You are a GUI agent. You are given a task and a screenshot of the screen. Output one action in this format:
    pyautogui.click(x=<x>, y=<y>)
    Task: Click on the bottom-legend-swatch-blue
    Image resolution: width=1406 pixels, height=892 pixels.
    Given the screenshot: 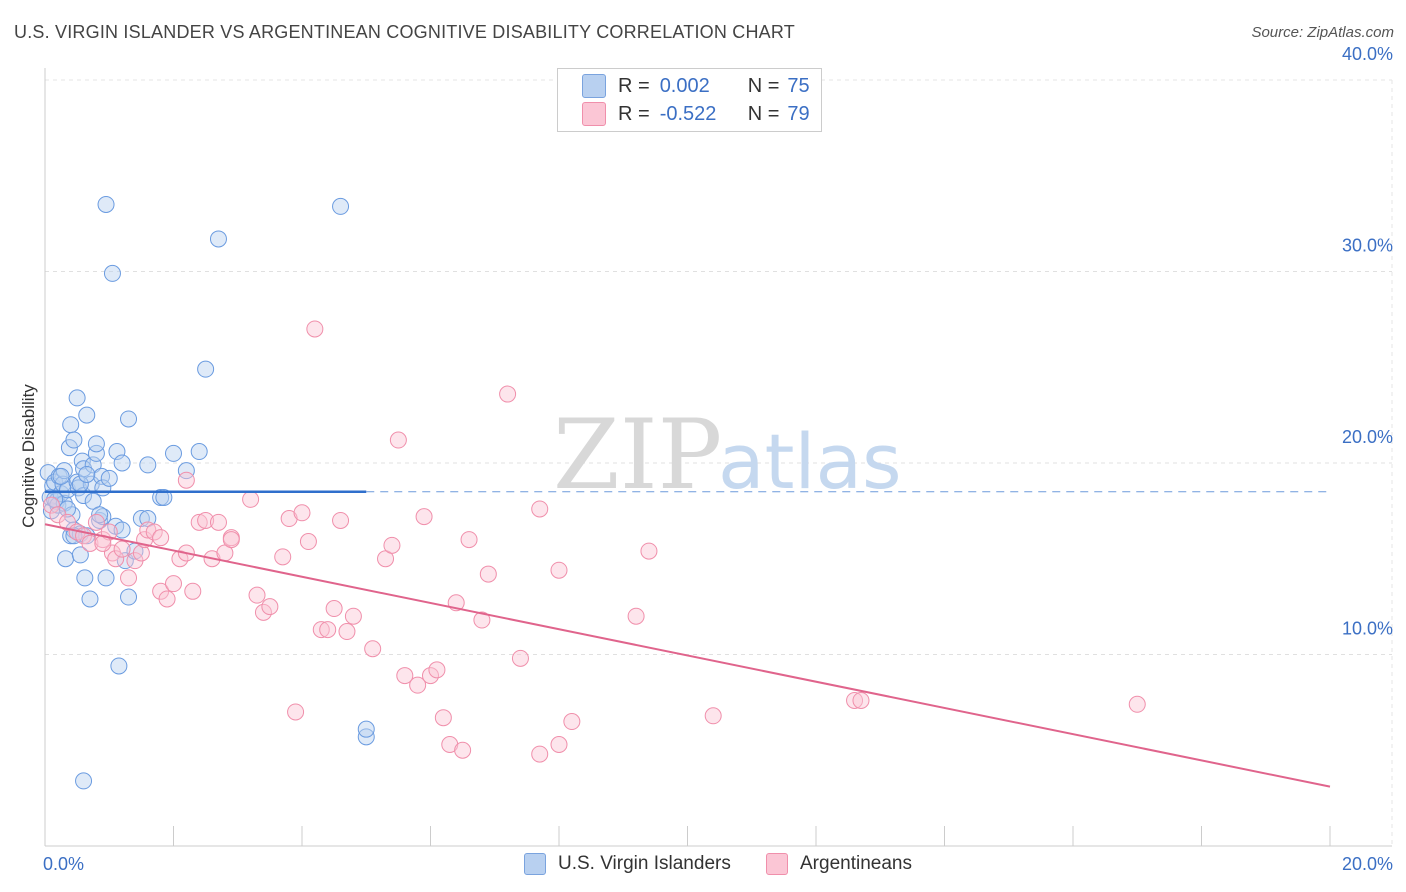 What is the action you would take?
    pyautogui.click(x=535, y=864)
    